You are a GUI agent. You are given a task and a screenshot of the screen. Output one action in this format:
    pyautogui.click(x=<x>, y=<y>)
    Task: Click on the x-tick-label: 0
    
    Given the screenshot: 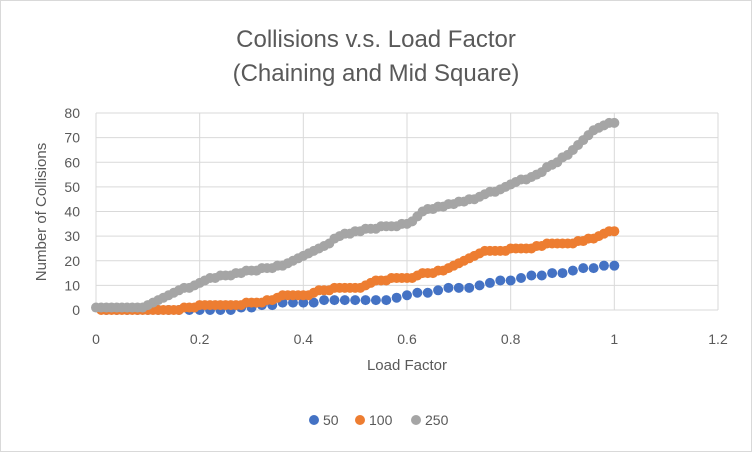 What is the action you would take?
    pyautogui.click(x=96, y=339)
    